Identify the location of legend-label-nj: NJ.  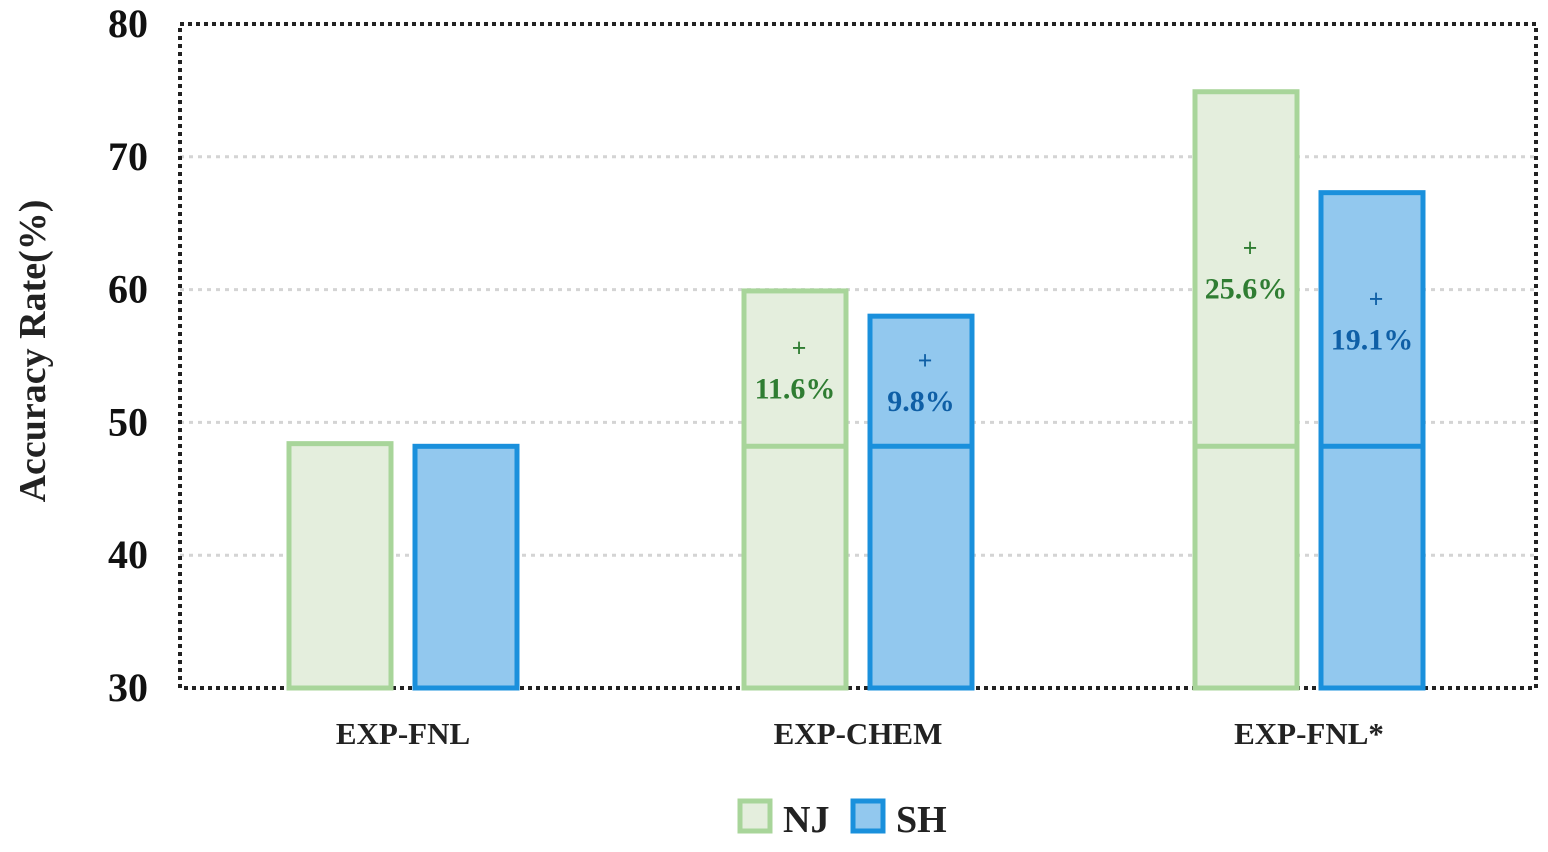
(806, 820).